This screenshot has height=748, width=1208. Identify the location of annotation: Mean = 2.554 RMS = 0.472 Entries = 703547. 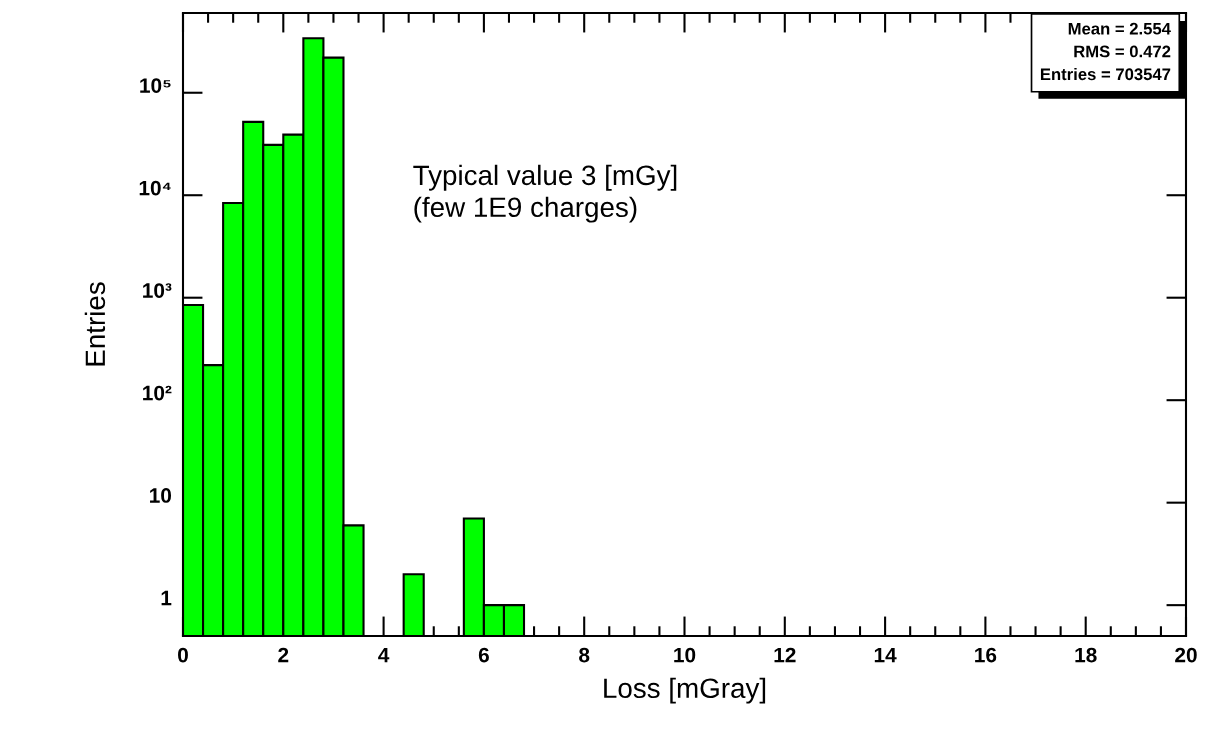
(1105, 51).